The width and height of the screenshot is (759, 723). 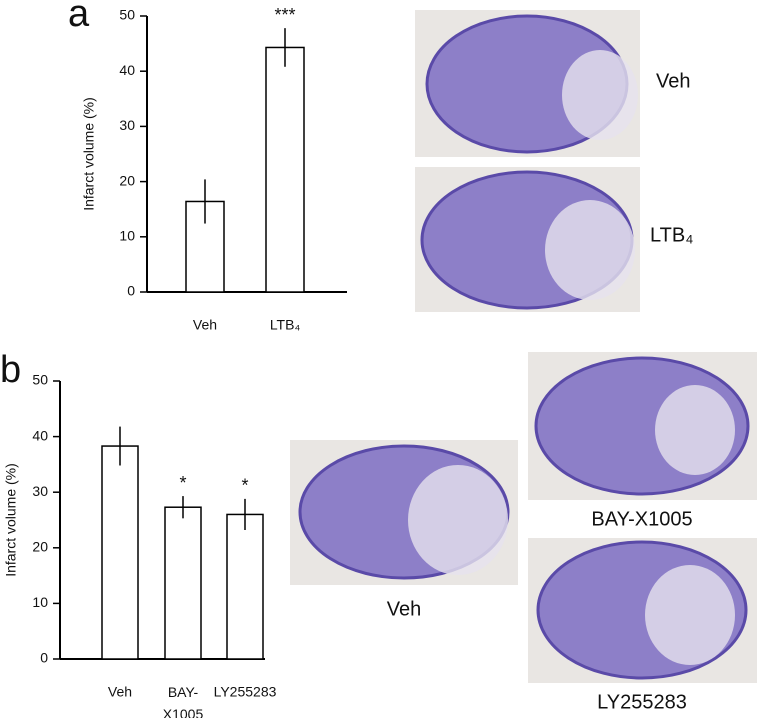 What do you see at coordinates (642, 702) in the screenshot?
I see `image-caption: LY255283` at bounding box center [642, 702].